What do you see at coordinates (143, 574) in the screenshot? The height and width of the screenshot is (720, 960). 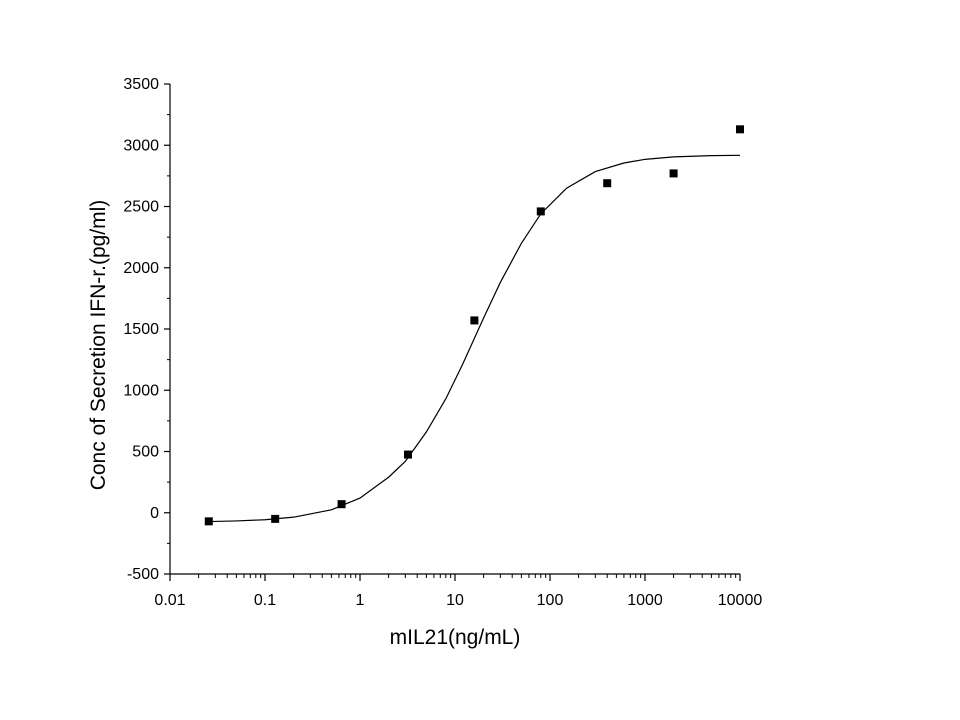 I see `y-tick-label: -500` at bounding box center [143, 574].